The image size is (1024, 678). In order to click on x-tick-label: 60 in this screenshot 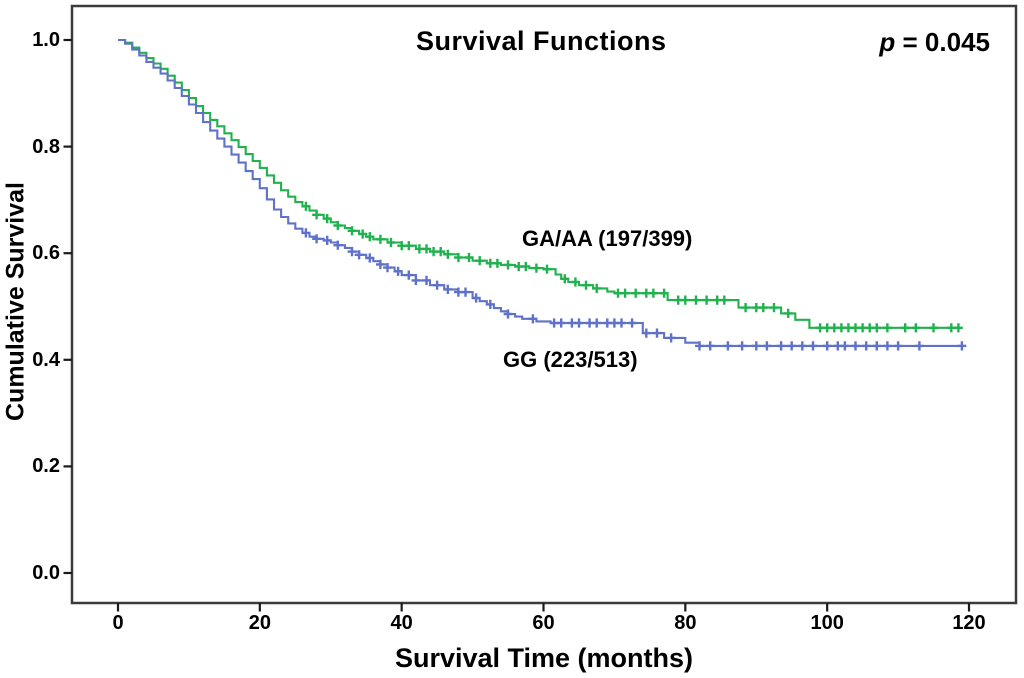, I will do `click(543, 623)`.